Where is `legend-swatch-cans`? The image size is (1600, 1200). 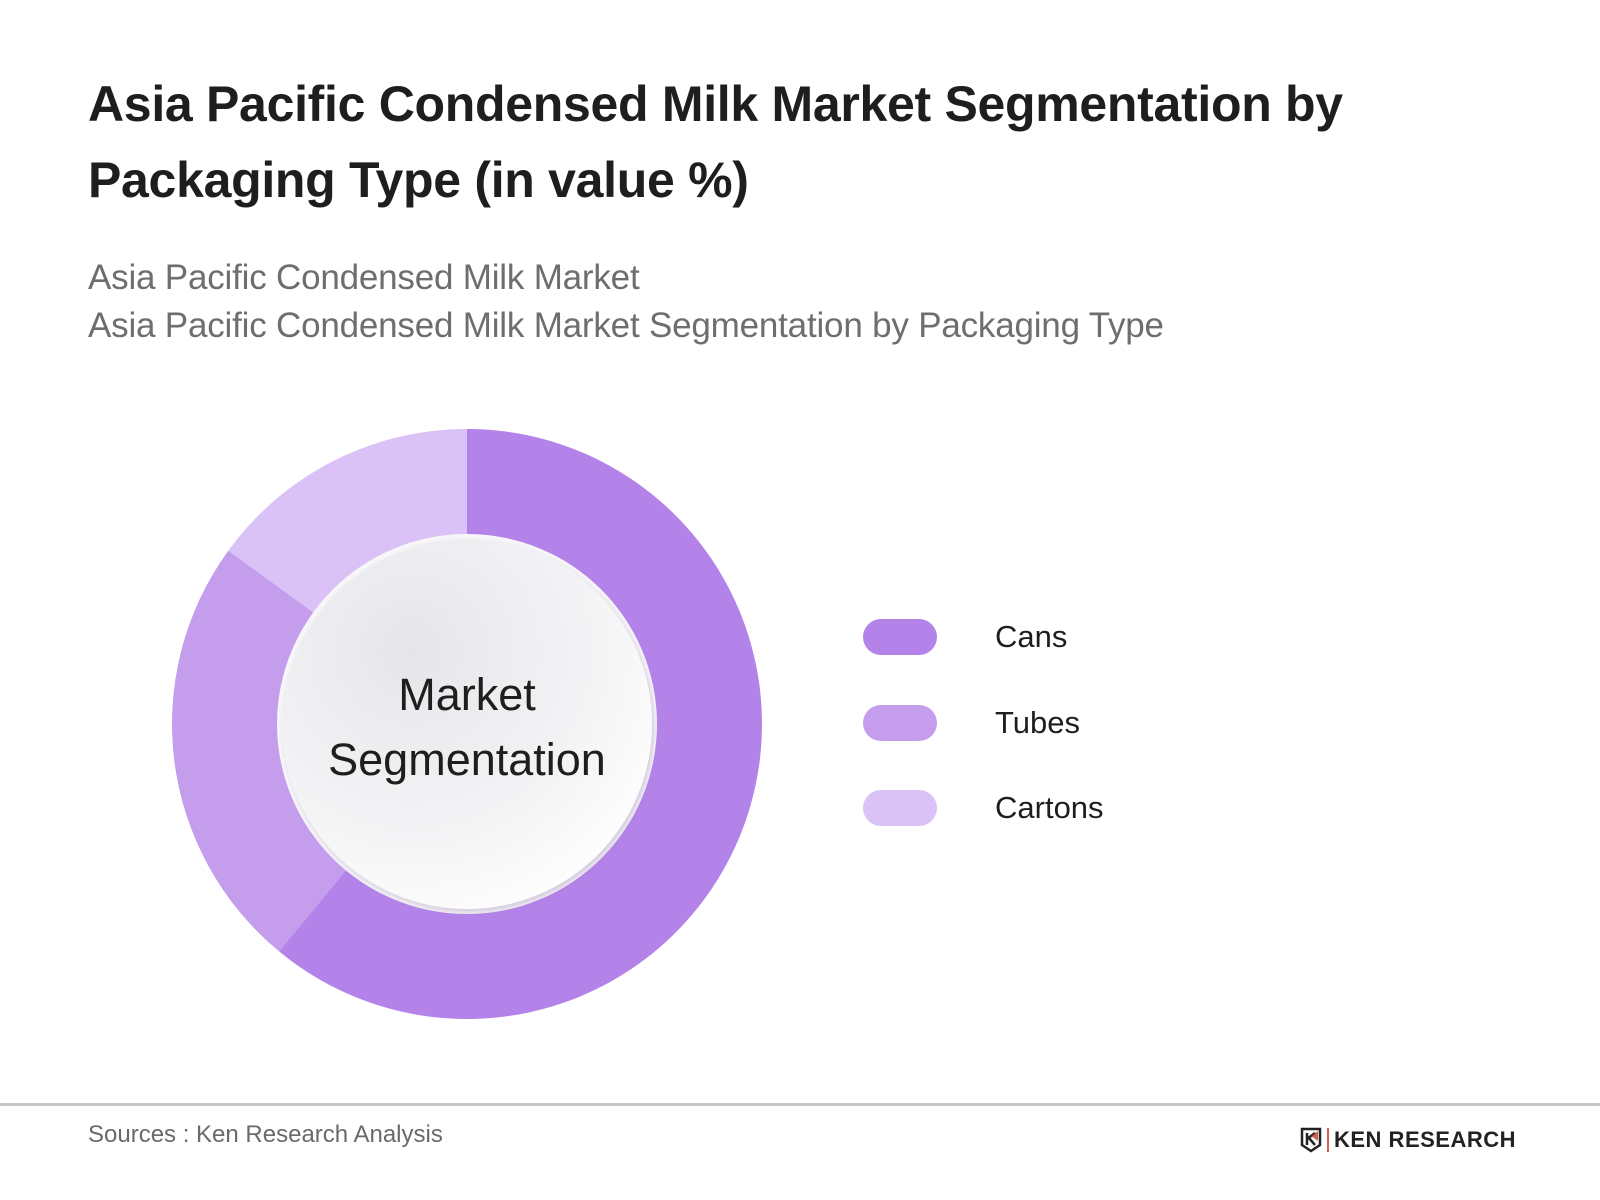
legend-swatch-cans is located at coordinates (900, 637).